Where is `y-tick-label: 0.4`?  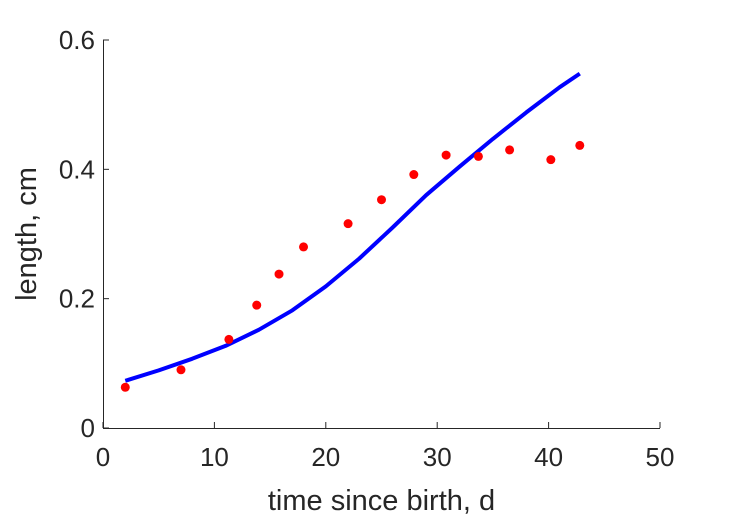
y-tick-label: 0.4 is located at coordinates (77, 169).